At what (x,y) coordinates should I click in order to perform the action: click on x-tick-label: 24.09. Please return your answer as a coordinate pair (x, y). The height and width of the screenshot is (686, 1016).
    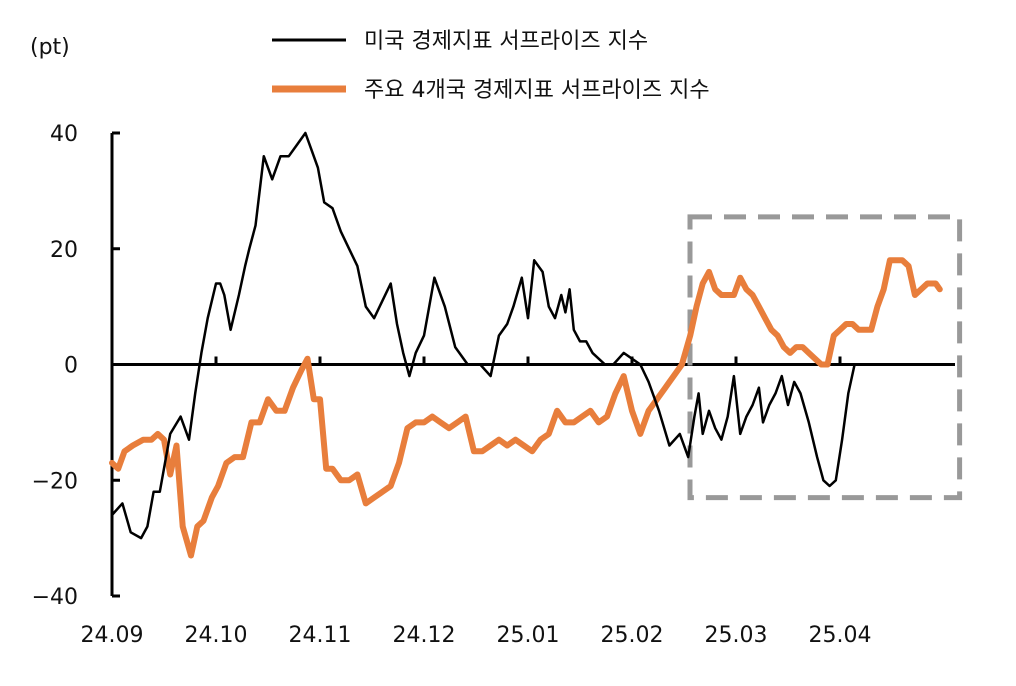
    Looking at the image, I should click on (112, 635).